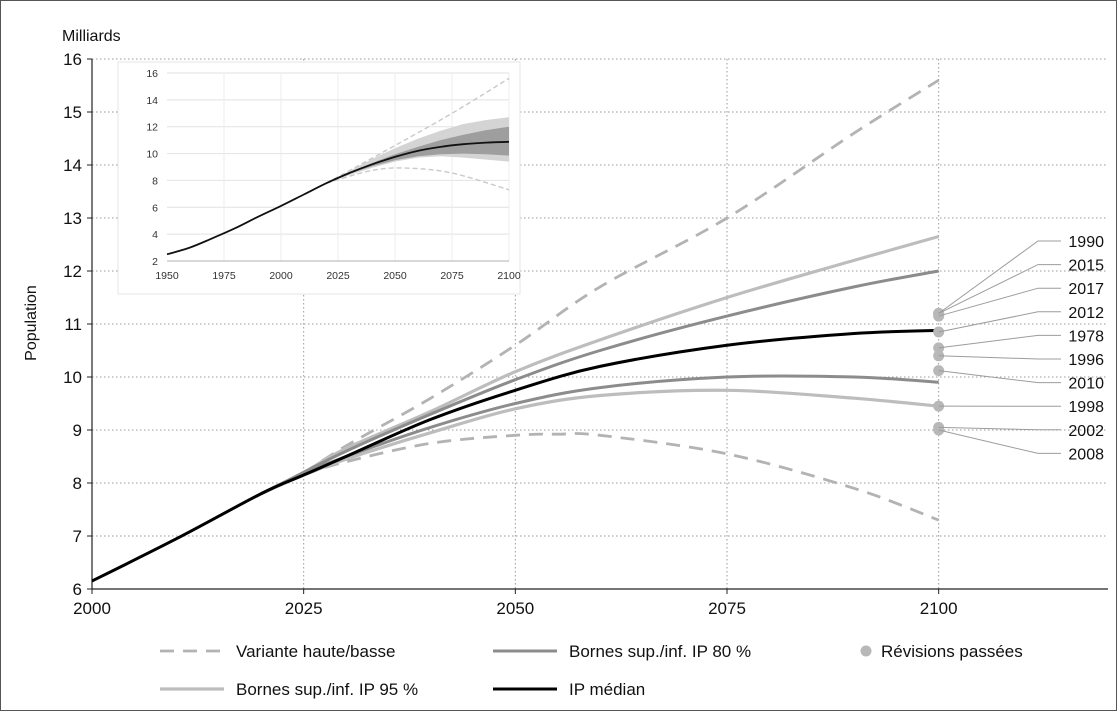 This screenshot has height=711, width=1117. What do you see at coordinates (727, 608) in the screenshot?
I see `x-tick-label: 2075` at bounding box center [727, 608].